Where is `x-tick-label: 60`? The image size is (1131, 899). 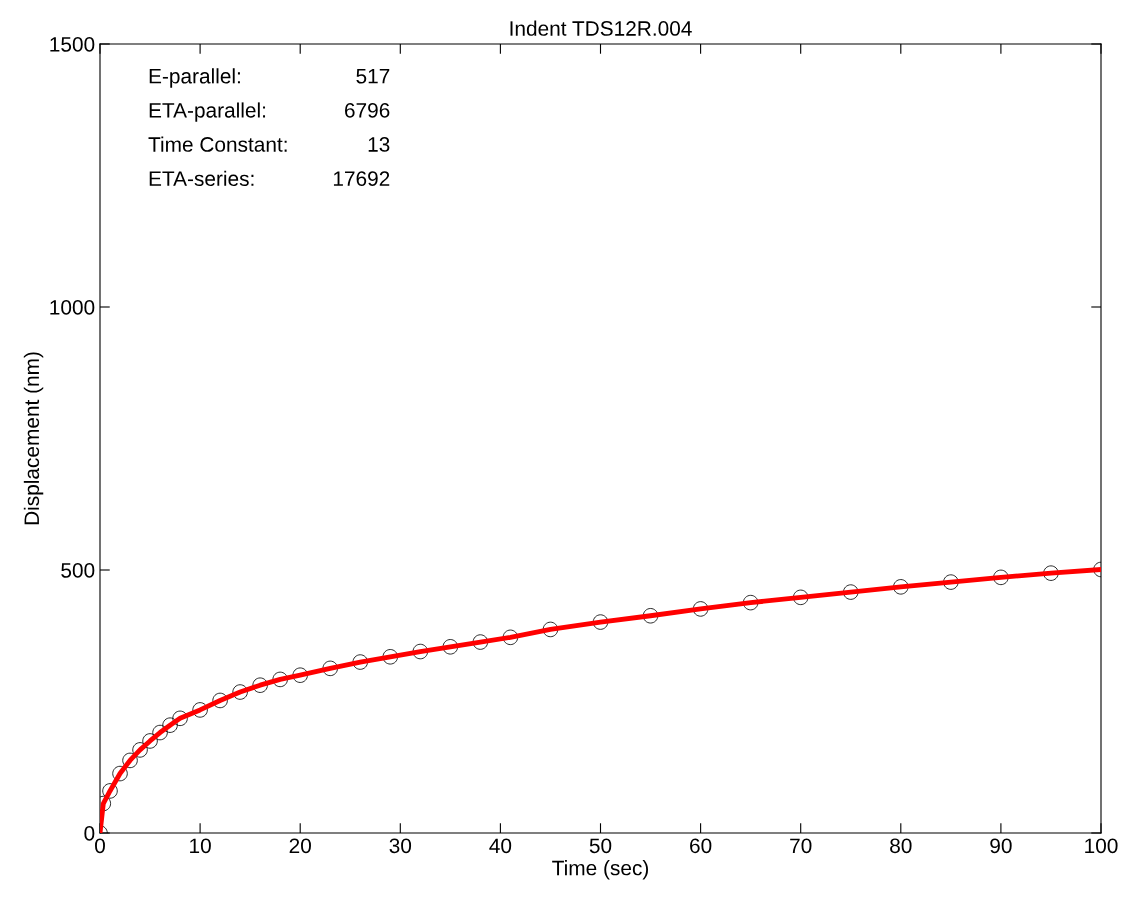
x-tick-label: 60 is located at coordinates (701, 846).